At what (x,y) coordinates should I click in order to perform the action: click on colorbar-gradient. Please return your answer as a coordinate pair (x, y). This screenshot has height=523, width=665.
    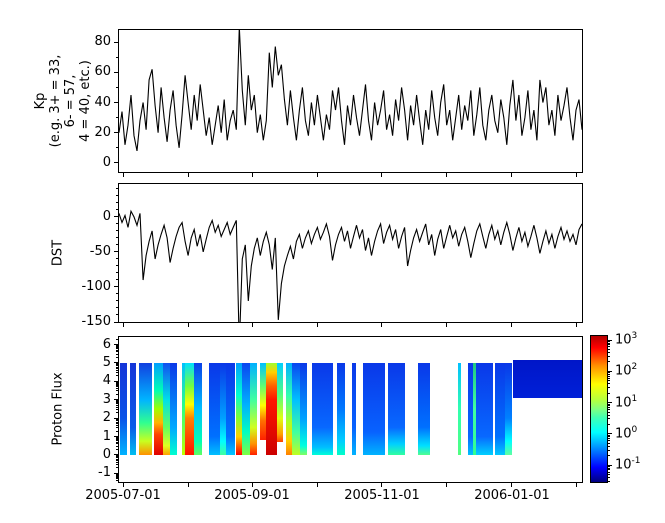
    Looking at the image, I should click on (599, 409).